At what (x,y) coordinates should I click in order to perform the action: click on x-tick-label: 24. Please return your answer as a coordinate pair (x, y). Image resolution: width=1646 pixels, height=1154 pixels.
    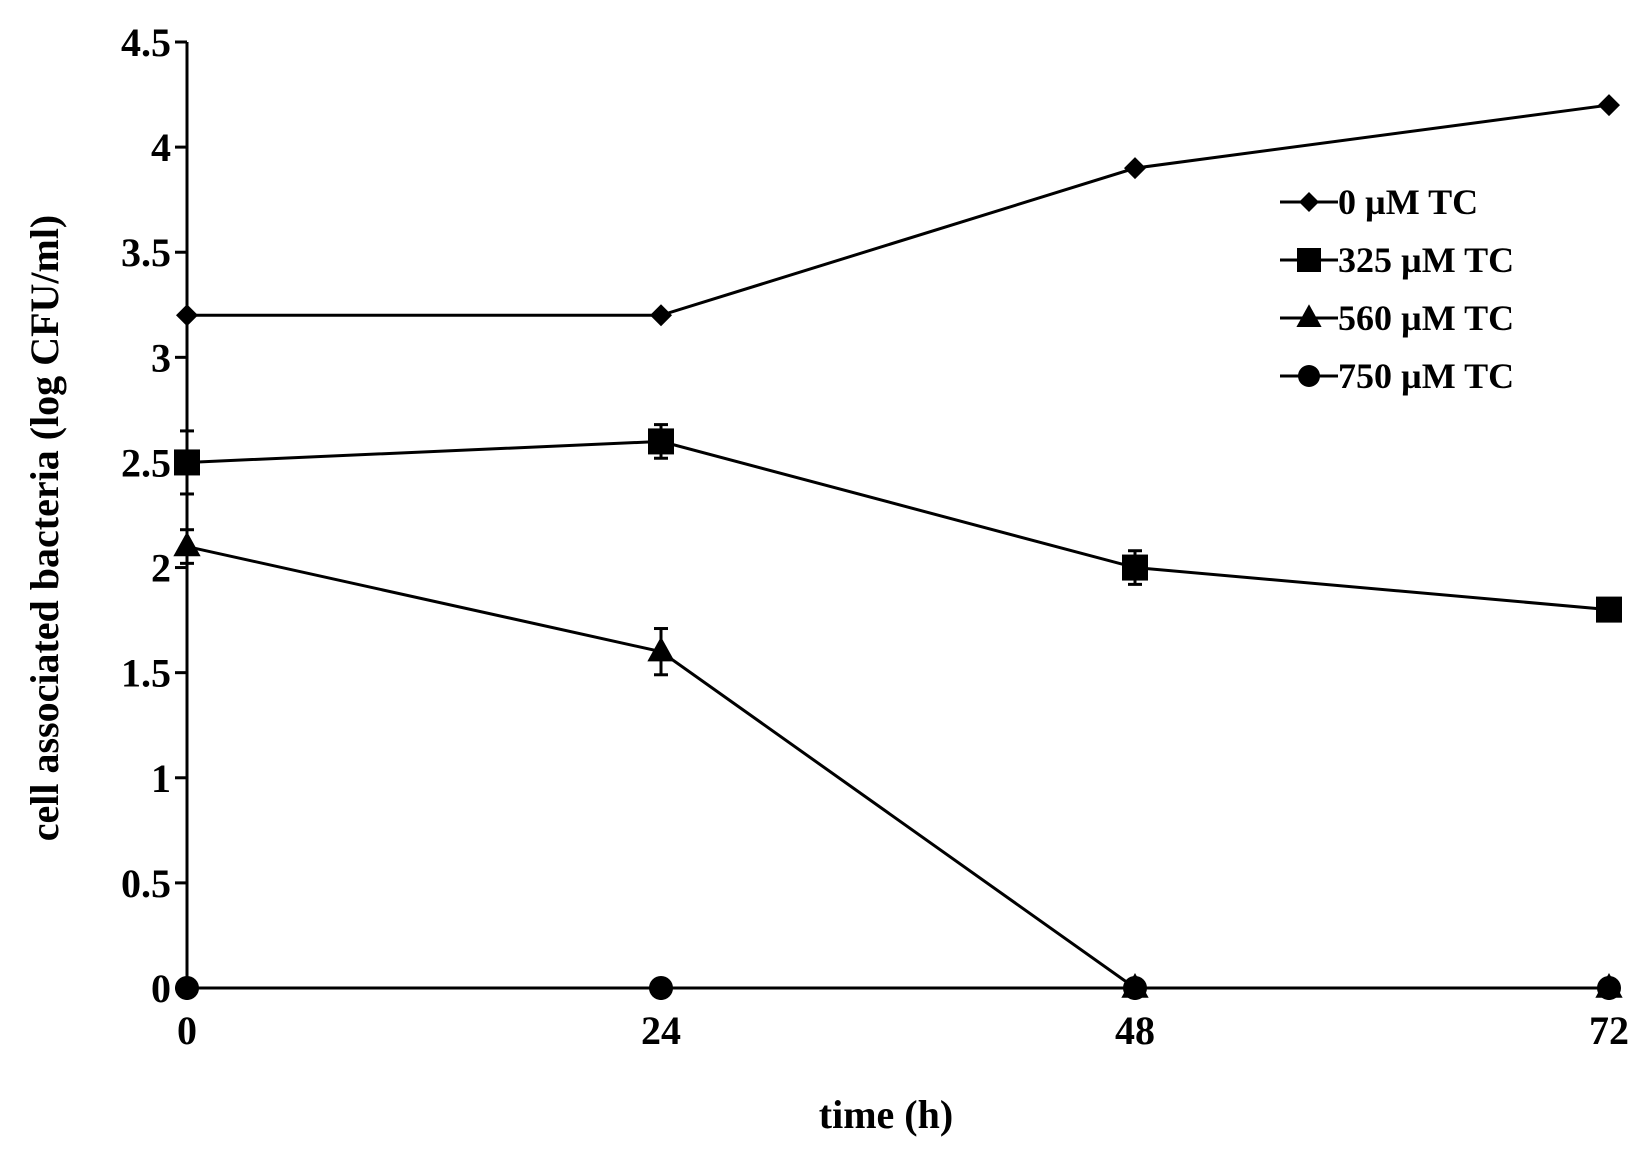
    Looking at the image, I should click on (661, 1030).